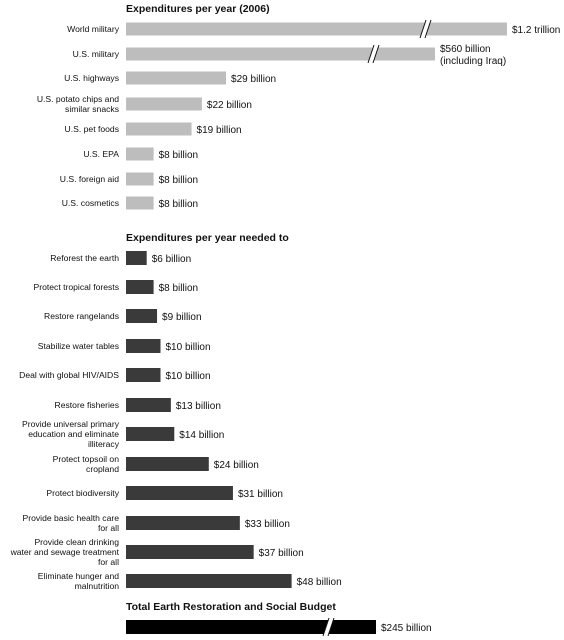 The height and width of the screenshot is (640, 564). I want to click on category-label: Restore rangelands, so click(81, 316).